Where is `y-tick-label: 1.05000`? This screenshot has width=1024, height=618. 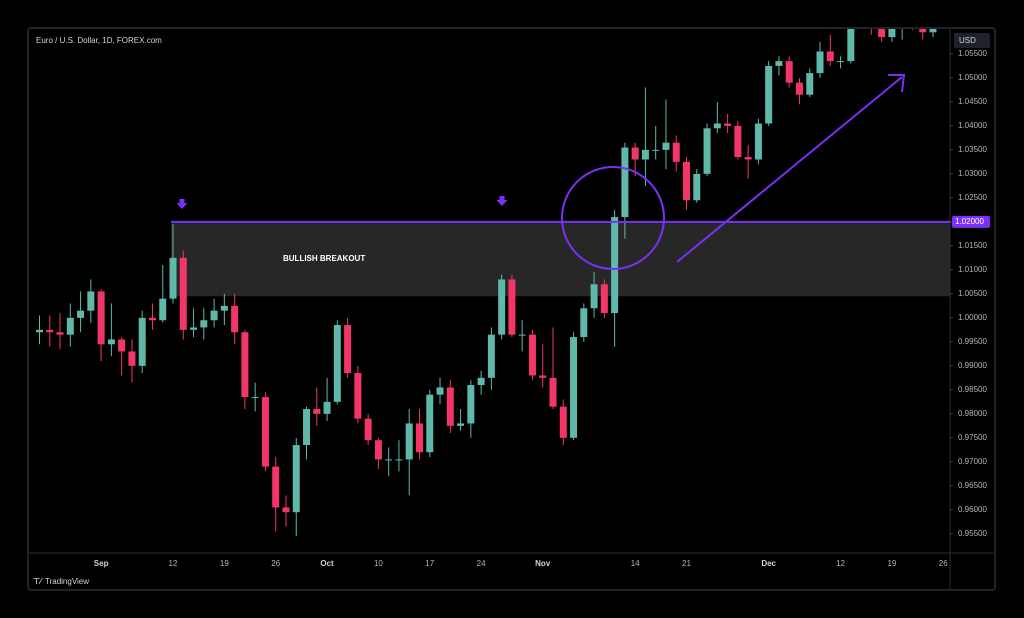
y-tick-label: 1.05000 is located at coordinates (972, 77).